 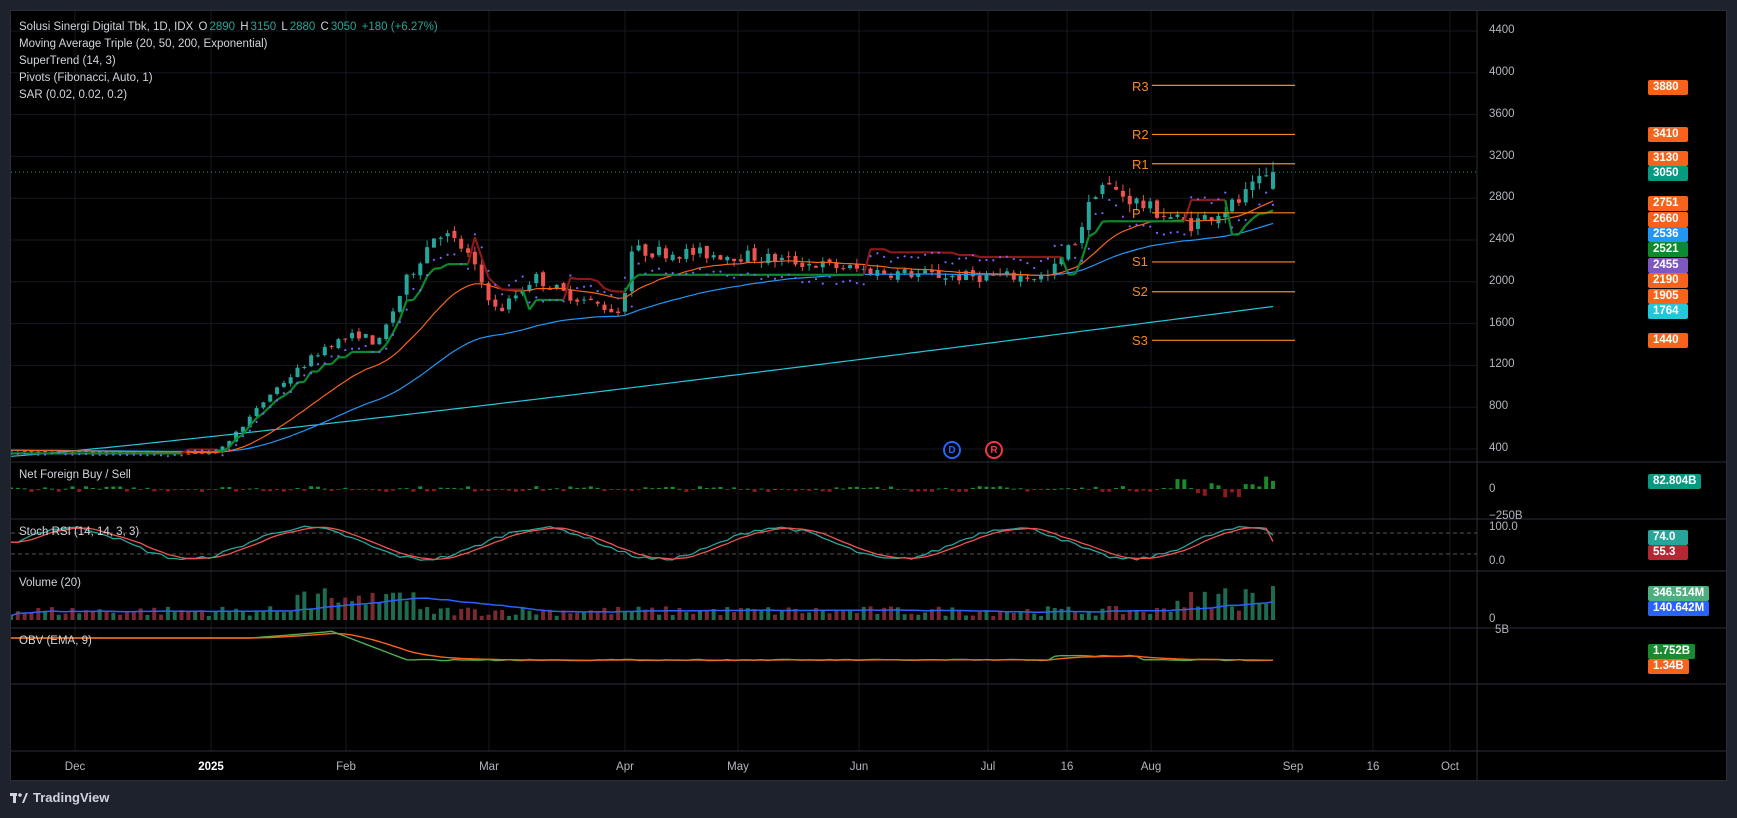 I want to click on open-value: 2890, so click(x=222, y=27).